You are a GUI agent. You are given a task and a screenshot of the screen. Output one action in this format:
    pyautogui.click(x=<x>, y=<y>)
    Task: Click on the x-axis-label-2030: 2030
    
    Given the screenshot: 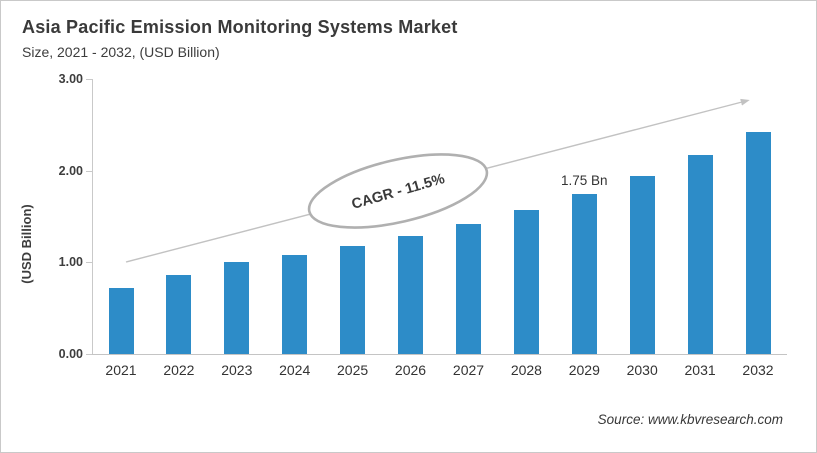 What is the action you would take?
    pyautogui.click(x=642, y=370)
    